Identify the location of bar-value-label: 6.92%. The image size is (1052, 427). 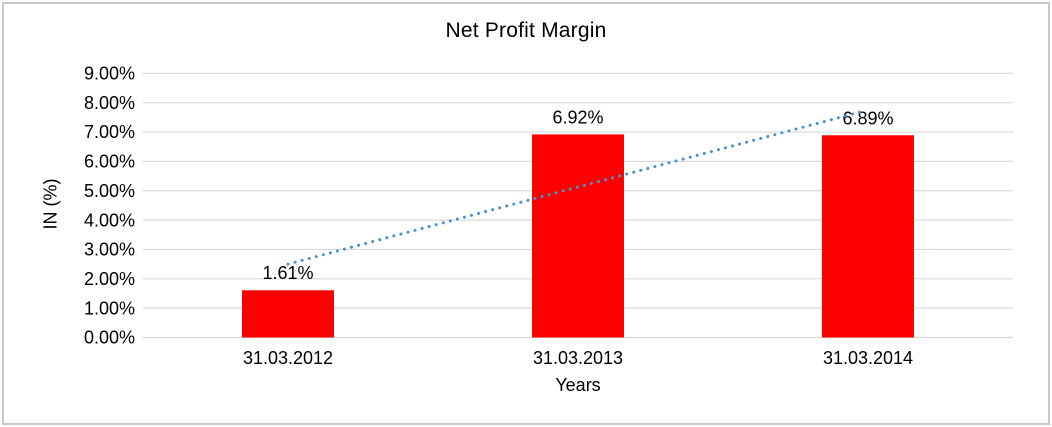
(577, 117).